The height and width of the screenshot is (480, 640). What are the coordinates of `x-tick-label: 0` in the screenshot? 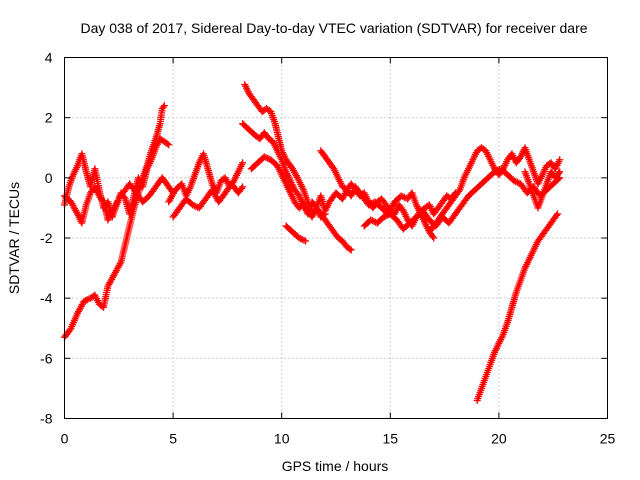 It's located at (65, 439).